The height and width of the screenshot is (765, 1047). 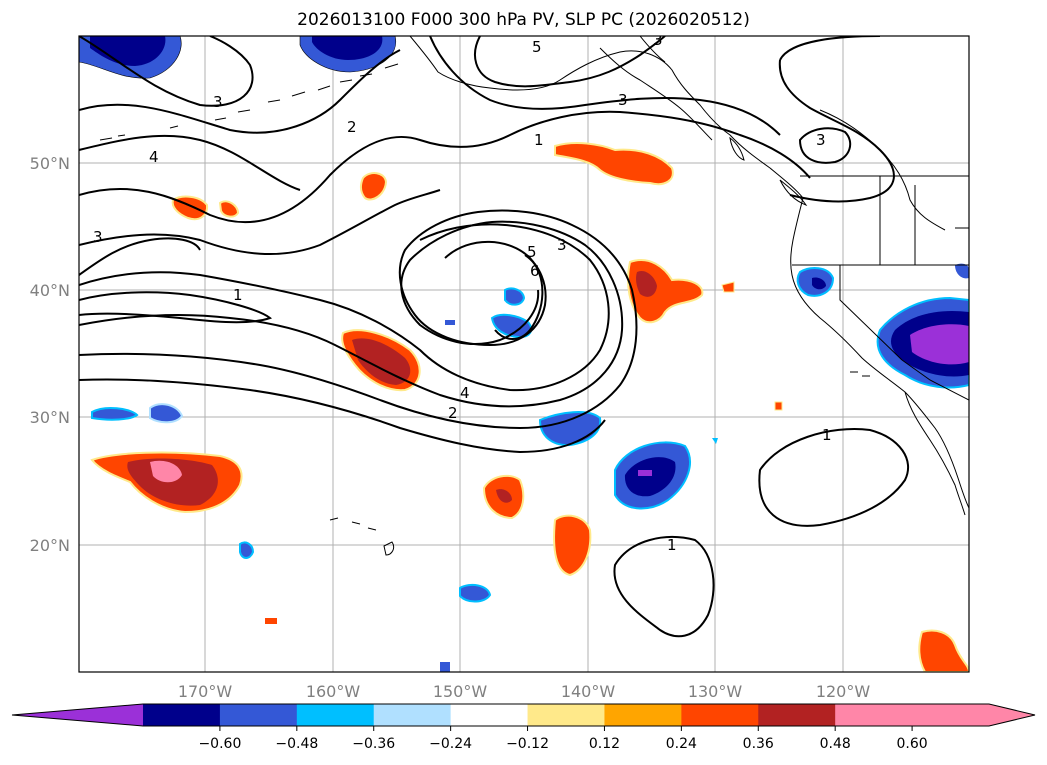 What do you see at coordinates (524, 691) in the screenshot?
I see `longitude-labels: 170°W 160°W 150°W 140°W 130°W 120°W` at bounding box center [524, 691].